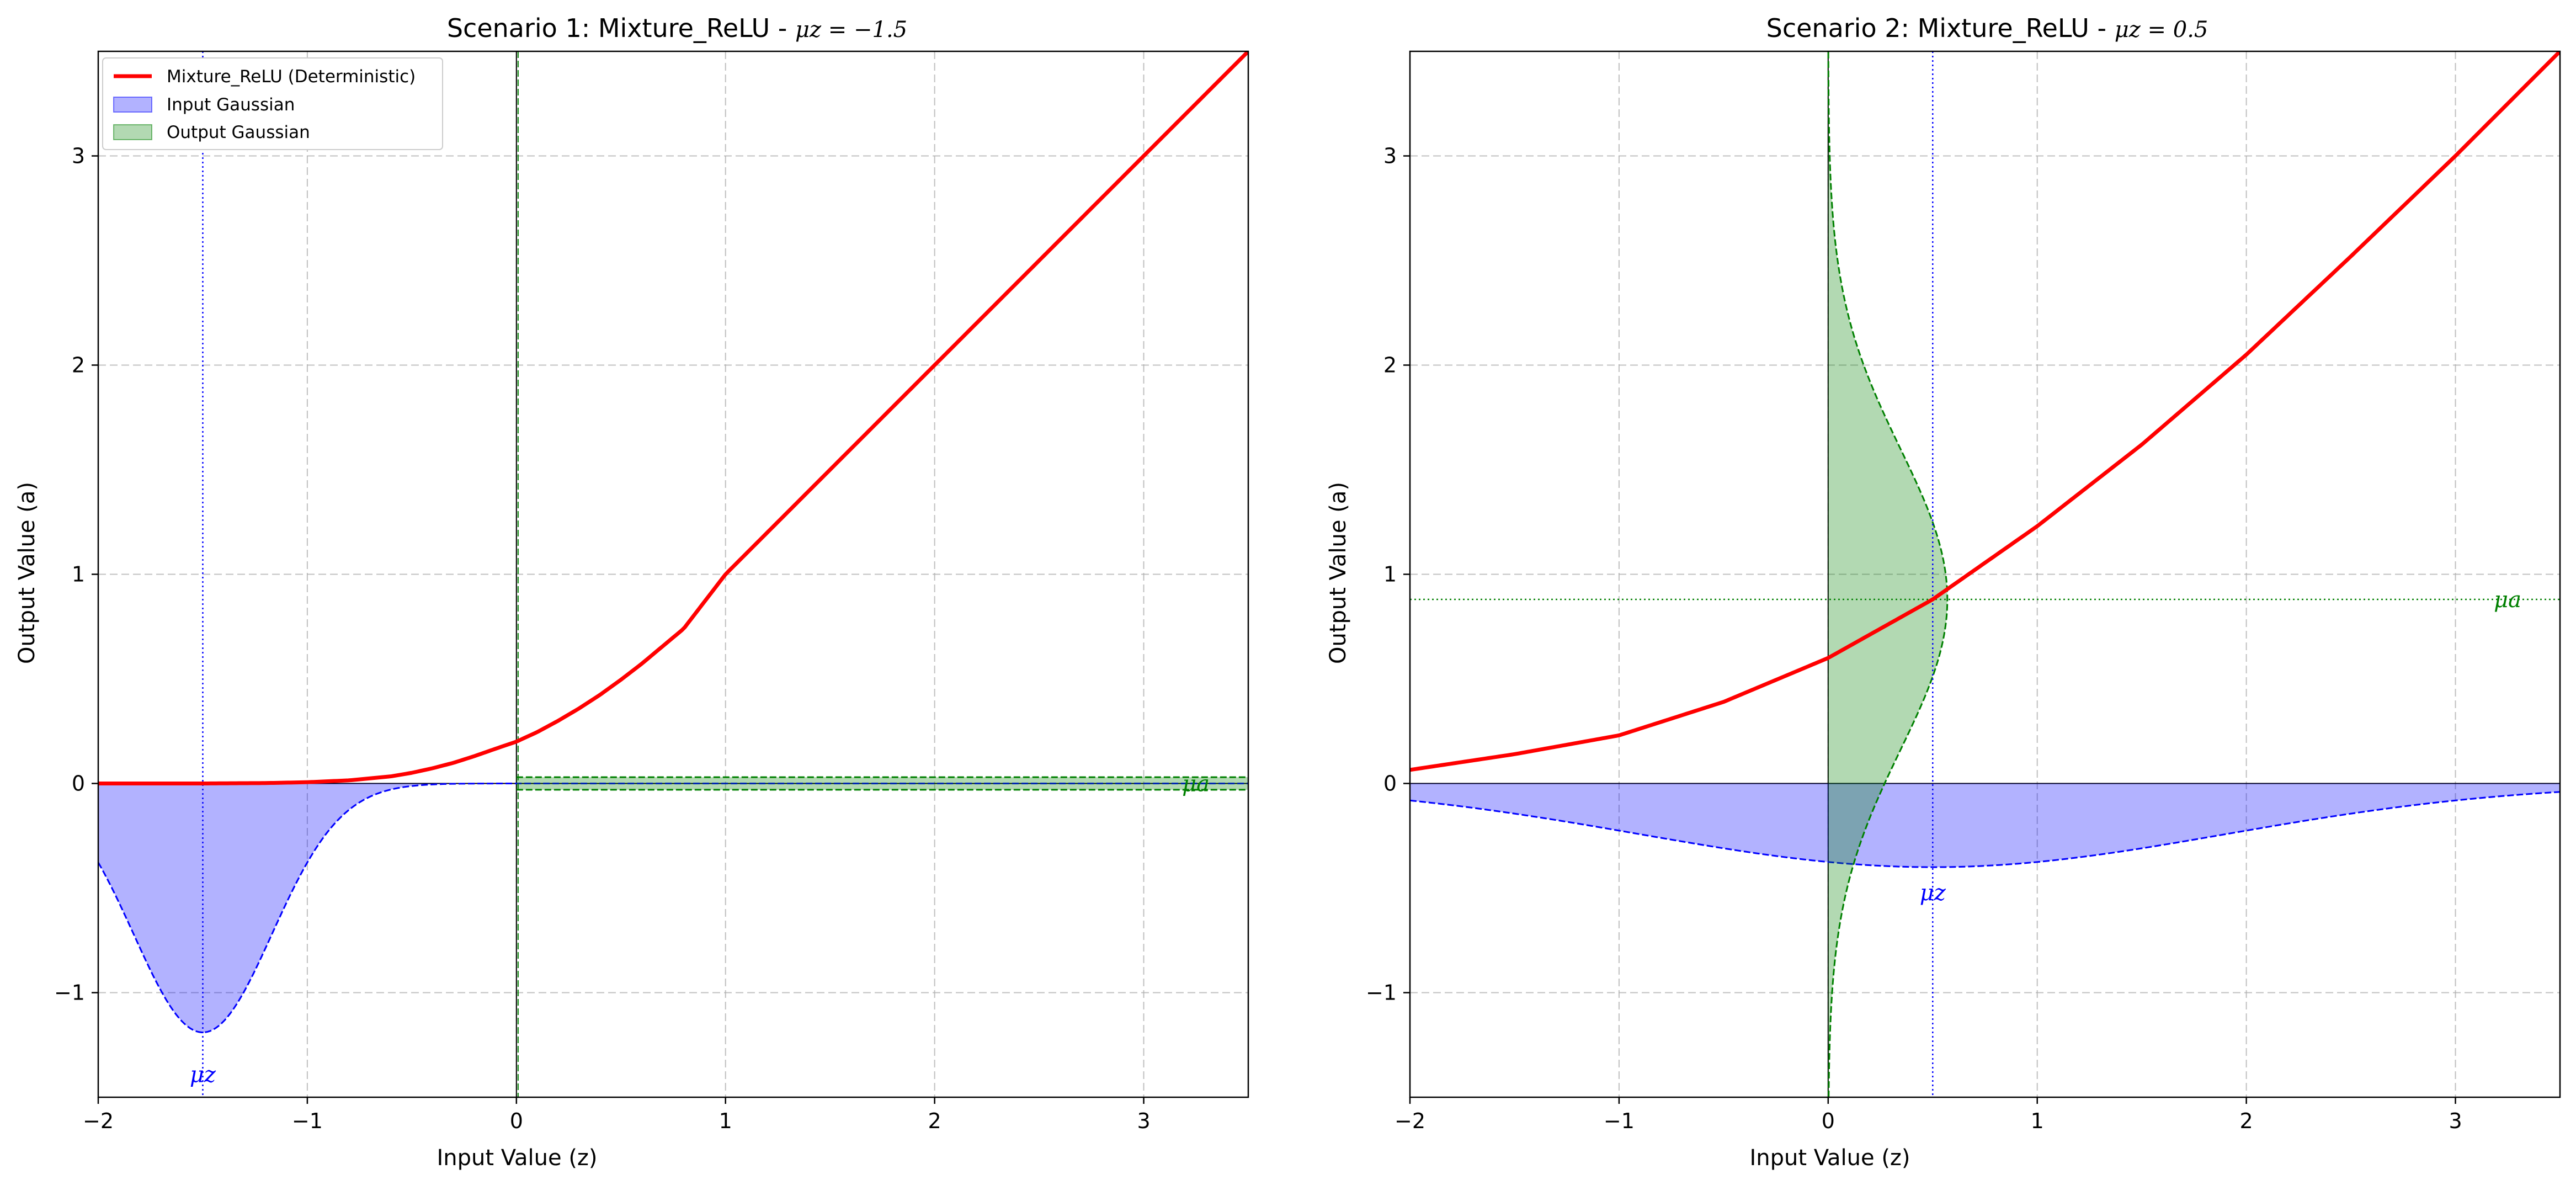 The height and width of the screenshot is (1185, 2576). Describe the element at coordinates (1829, 1158) in the screenshot. I see `scenario-2-x-axis-label: Input Value (z)` at that location.